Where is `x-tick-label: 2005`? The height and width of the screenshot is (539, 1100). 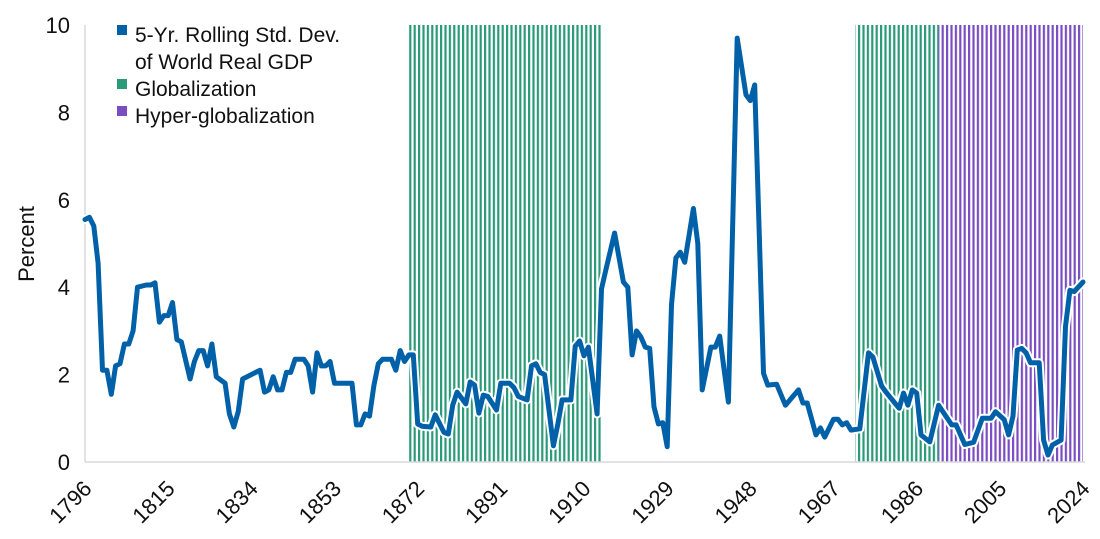 x-tick-label: 2005 is located at coordinates (985, 502).